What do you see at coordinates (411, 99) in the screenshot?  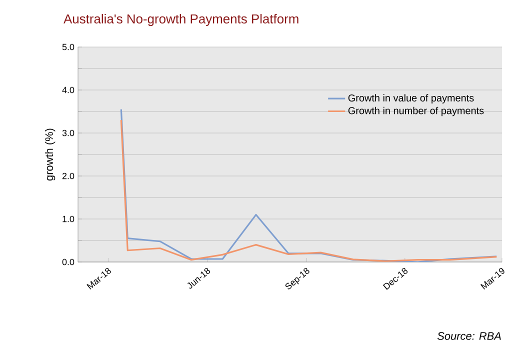 I see `legend-label: Growth in value of payments` at bounding box center [411, 99].